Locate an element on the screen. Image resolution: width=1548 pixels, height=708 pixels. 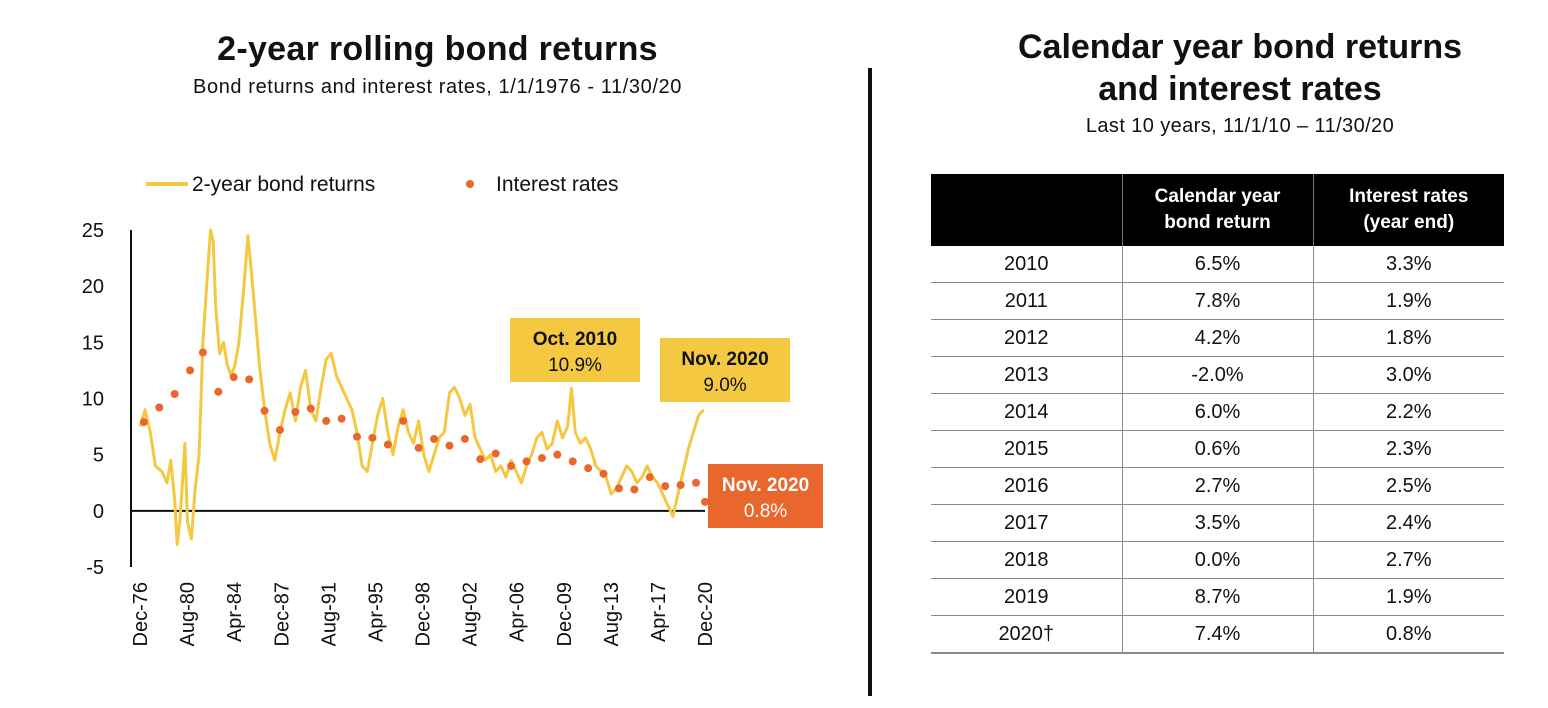
header-bond-return-line2: bond return is located at coordinates (1217, 222).